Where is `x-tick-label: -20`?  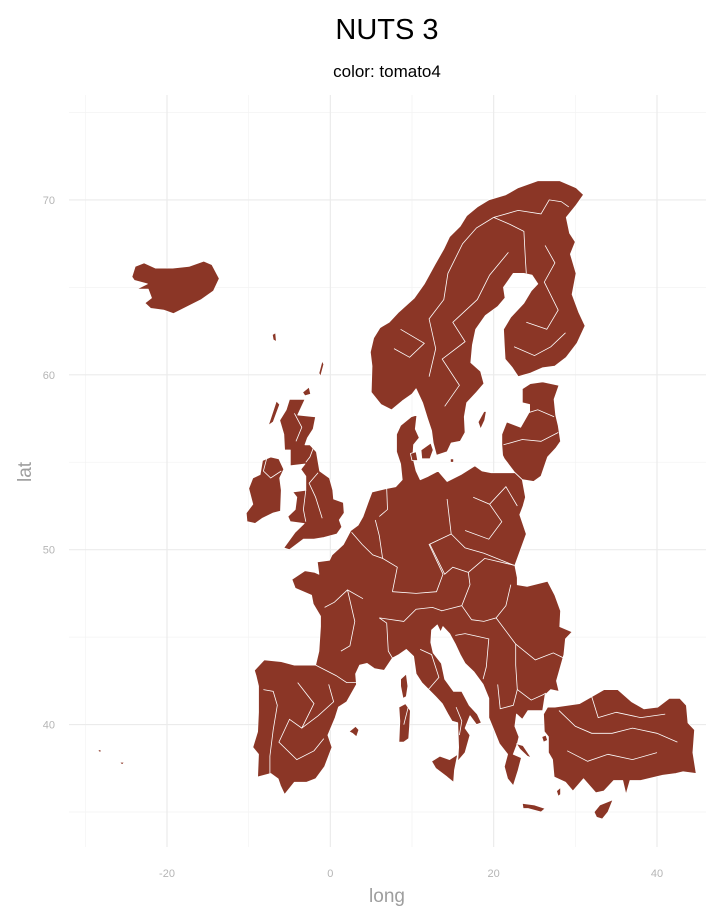 x-tick-label: -20 is located at coordinates (167, 874).